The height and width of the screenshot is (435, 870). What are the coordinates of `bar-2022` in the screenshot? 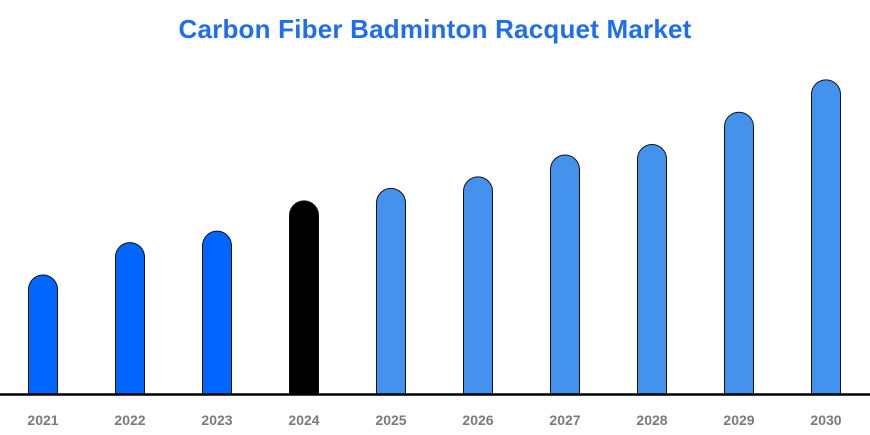 It's located at (130, 318).